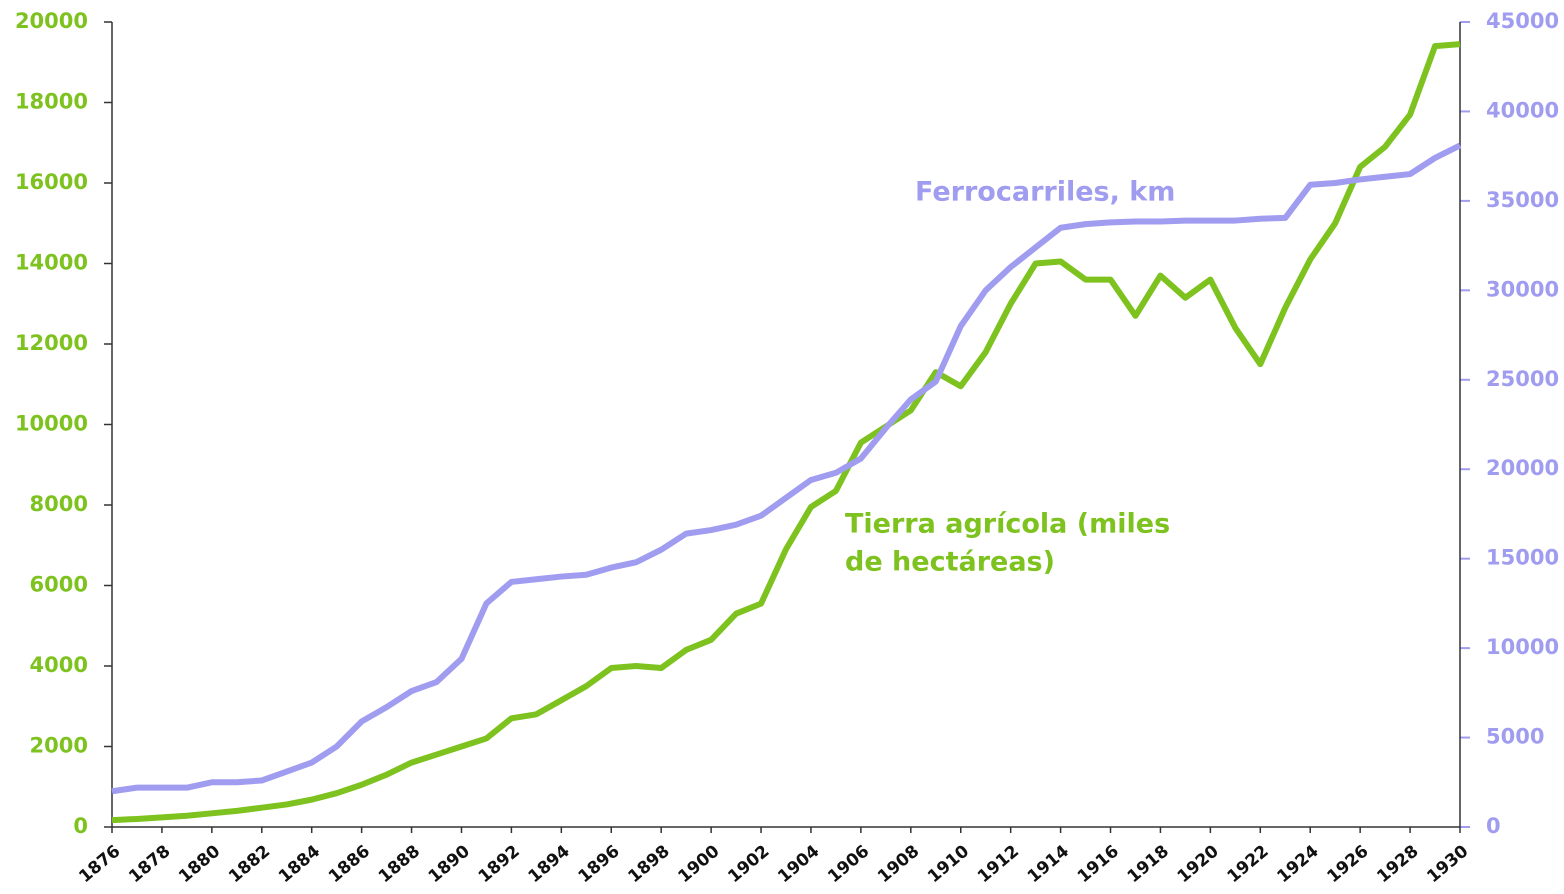 The height and width of the screenshot is (894, 1564). What do you see at coordinates (1148, 864) in the screenshot?
I see `x-tick-label: 1918` at bounding box center [1148, 864].